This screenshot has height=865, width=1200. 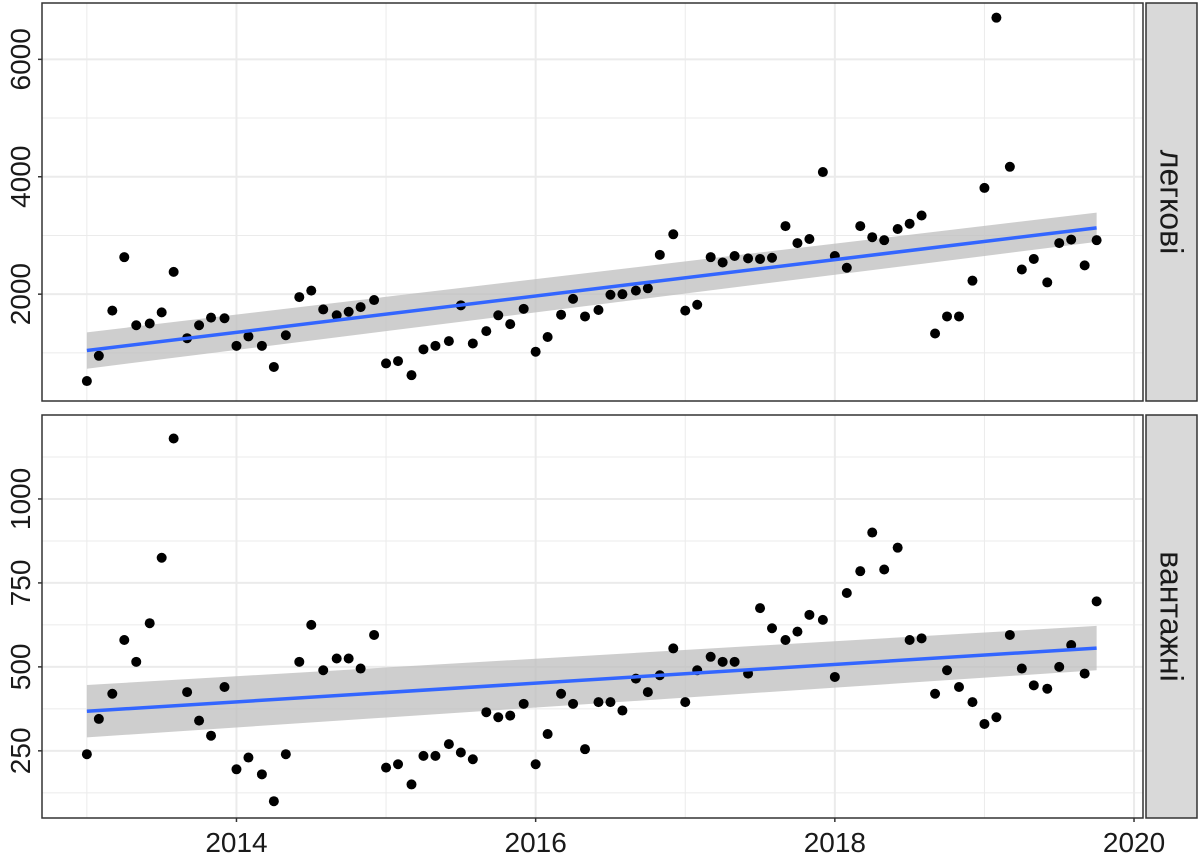 What do you see at coordinates (20, 59) in the screenshot?
I see `y-tick-label: 6000` at bounding box center [20, 59].